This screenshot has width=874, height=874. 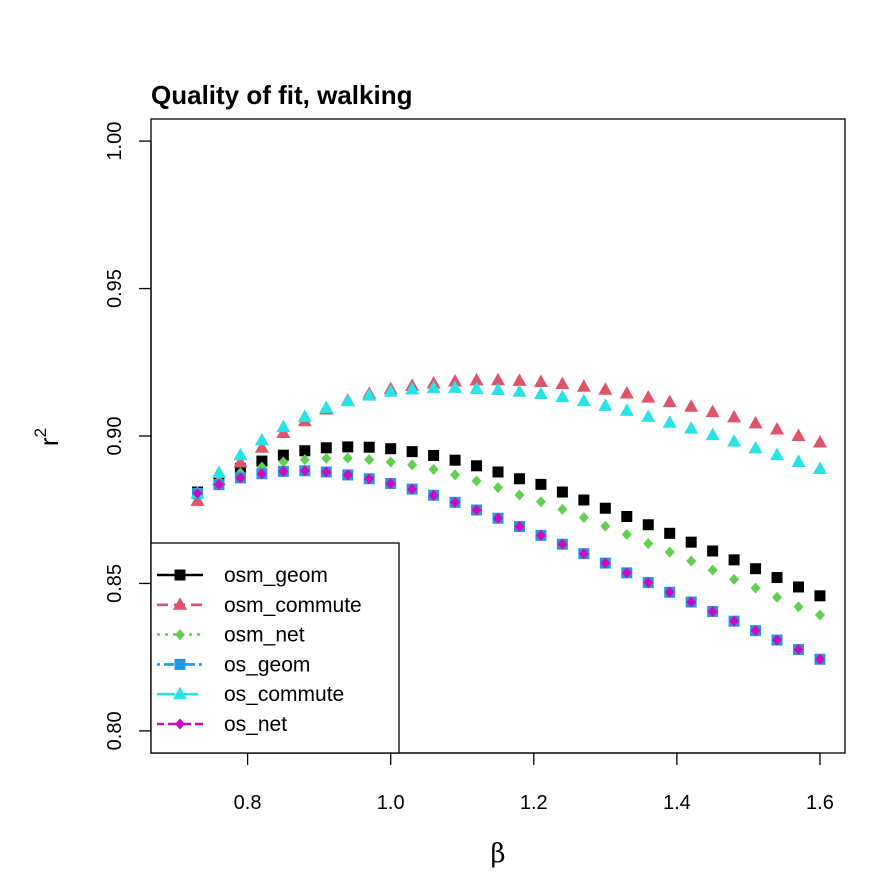 I want to click on x-tick-label: 0.8, so click(x=248, y=803).